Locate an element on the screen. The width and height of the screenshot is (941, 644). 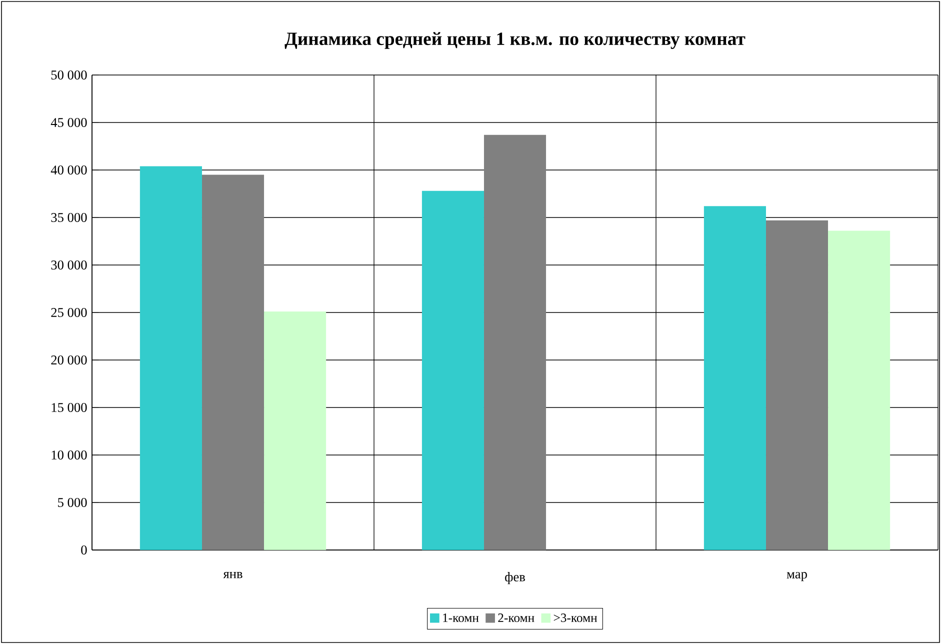
y-tick-label: 10 000 is located at coordinates (69, 455).